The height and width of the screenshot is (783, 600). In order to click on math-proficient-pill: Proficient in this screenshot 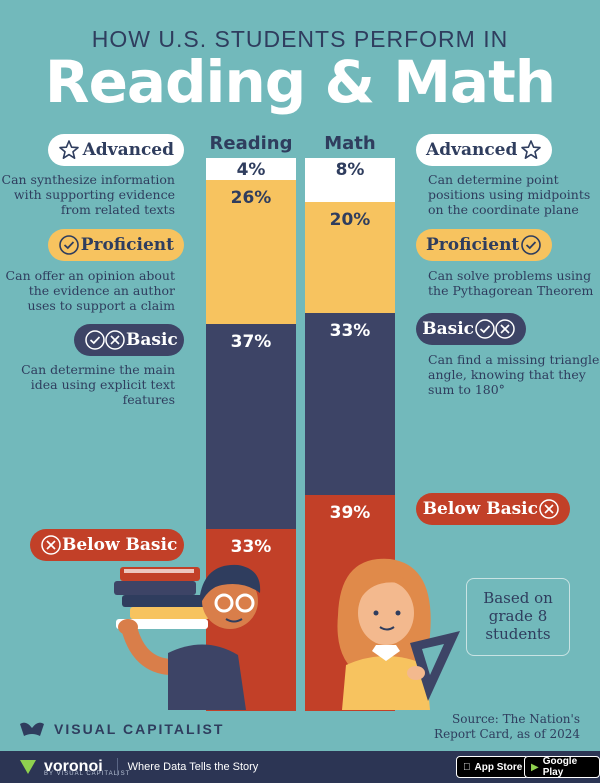, I will do `click(484, 245)`.